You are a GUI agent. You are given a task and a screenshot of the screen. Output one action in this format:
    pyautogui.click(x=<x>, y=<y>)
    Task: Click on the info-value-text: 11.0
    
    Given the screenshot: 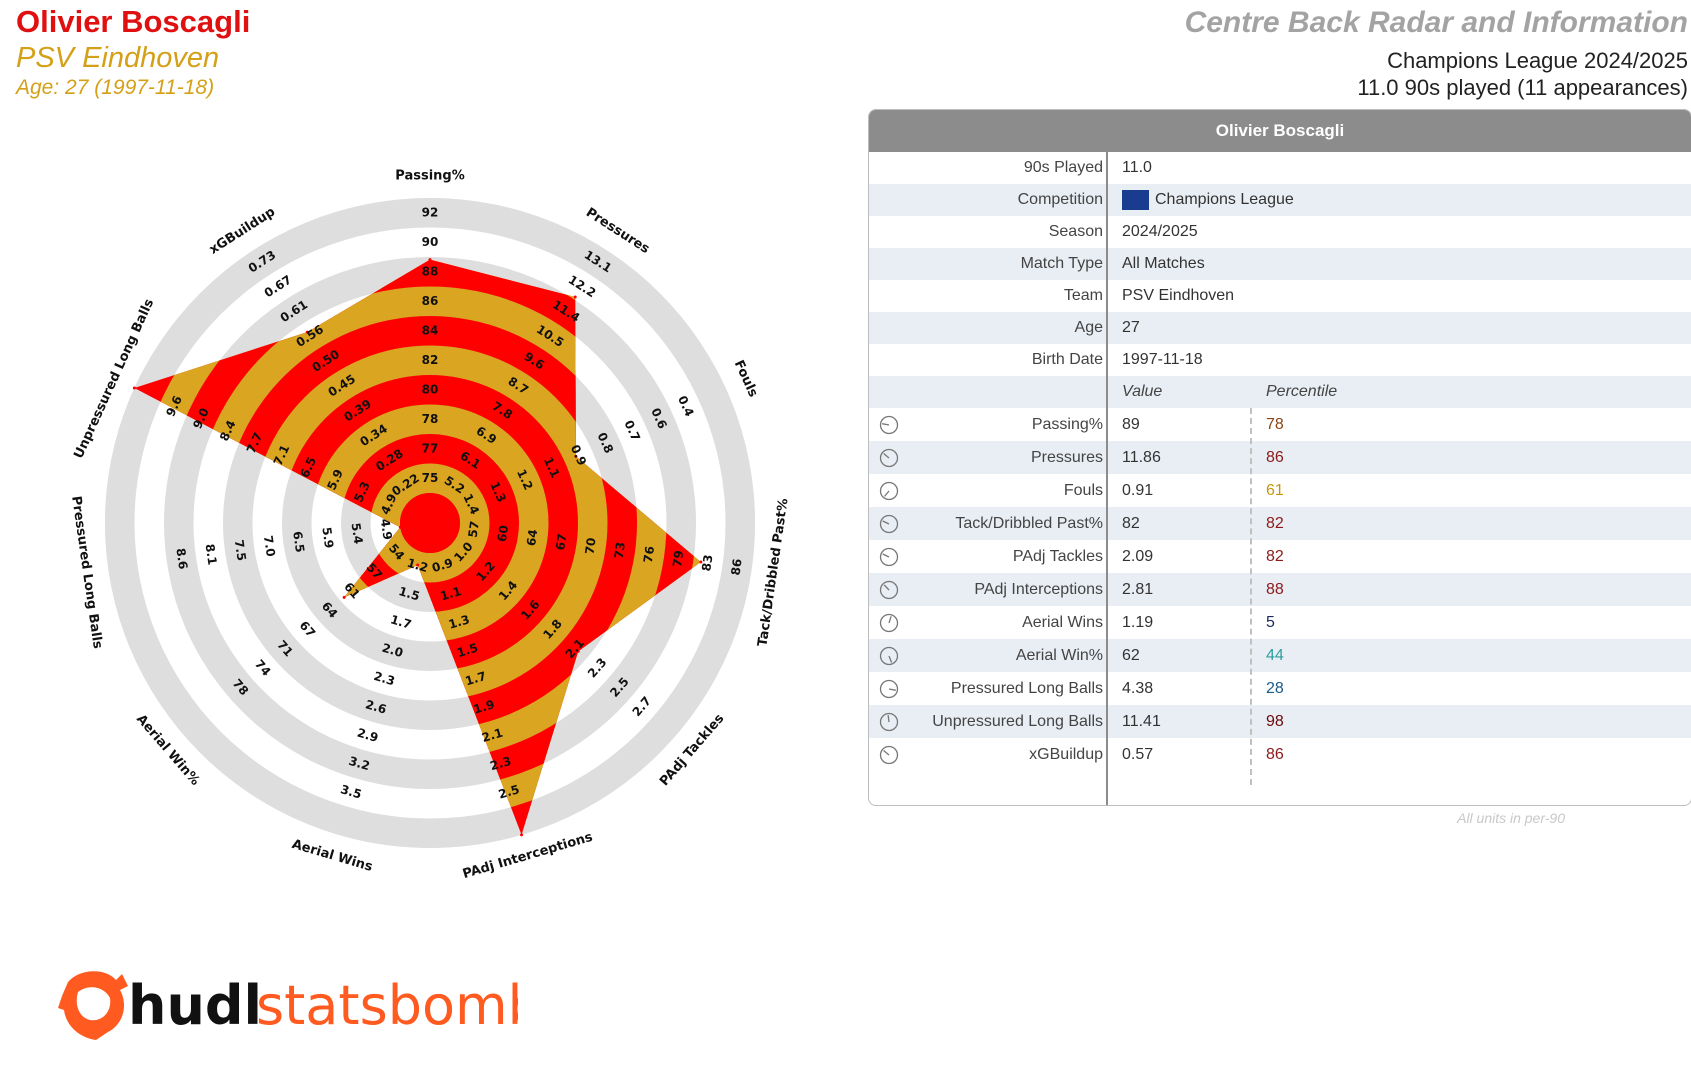 What is the action you would take?
    pyautogui.click(x=1137, y=167)
    